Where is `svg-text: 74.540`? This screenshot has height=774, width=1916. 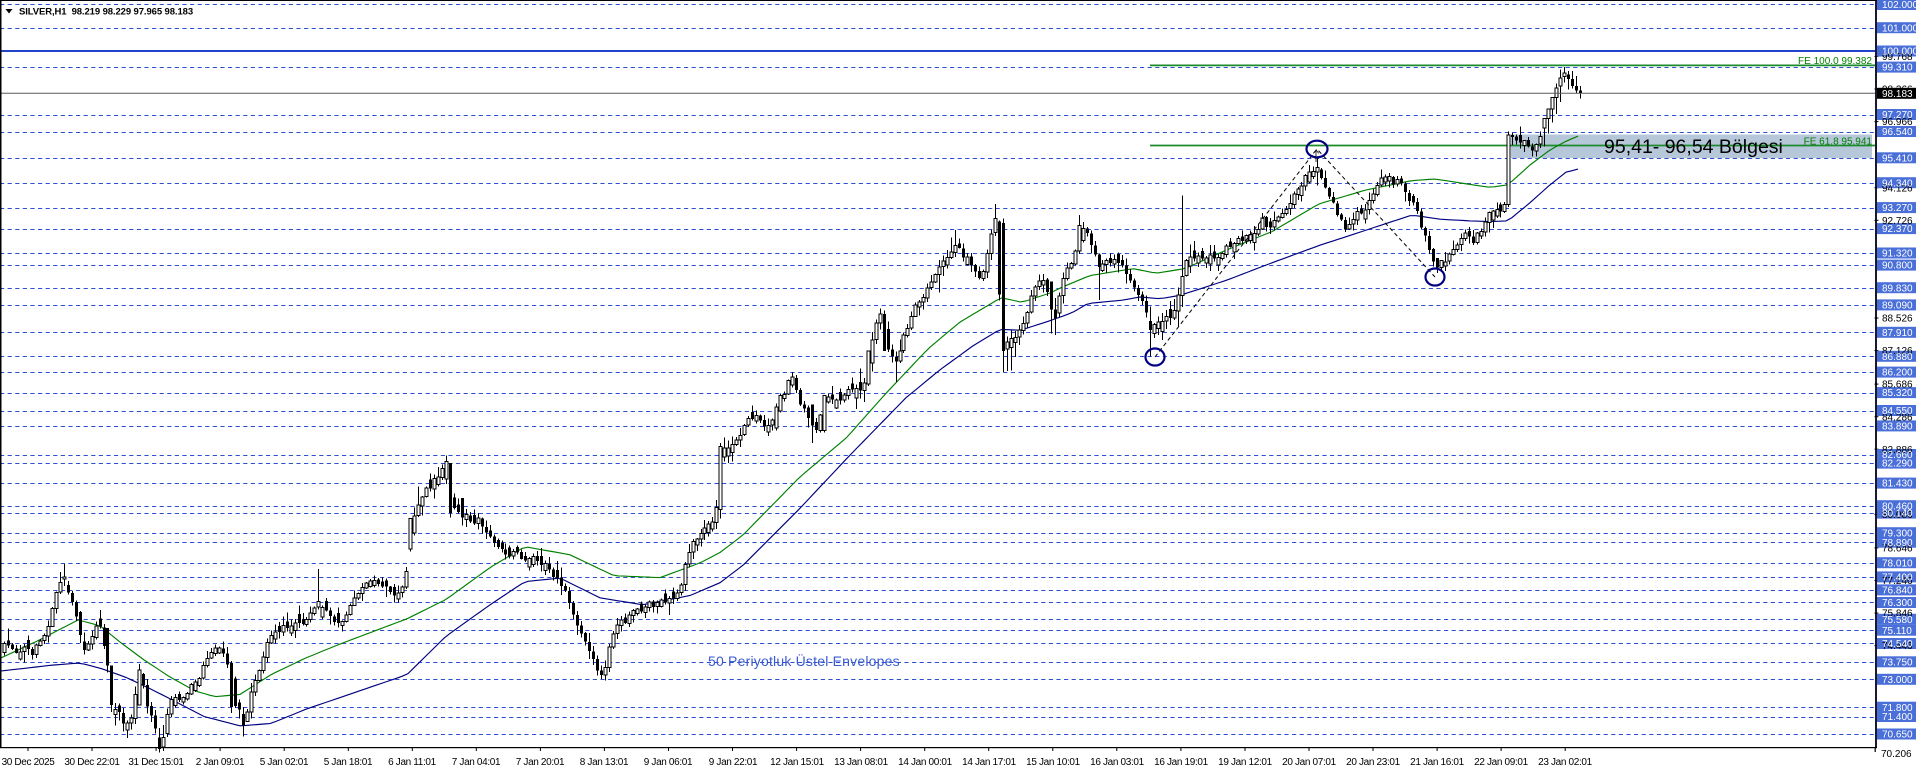 svg-text: 74.540 is located at coordinates (1897, 644).